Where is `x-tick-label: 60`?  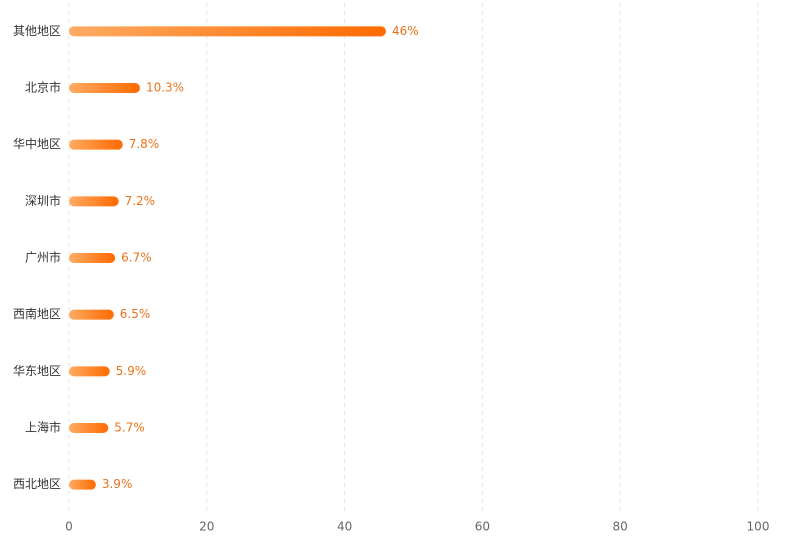
x-tick-label: 60 is located at coordinates (482, 527).